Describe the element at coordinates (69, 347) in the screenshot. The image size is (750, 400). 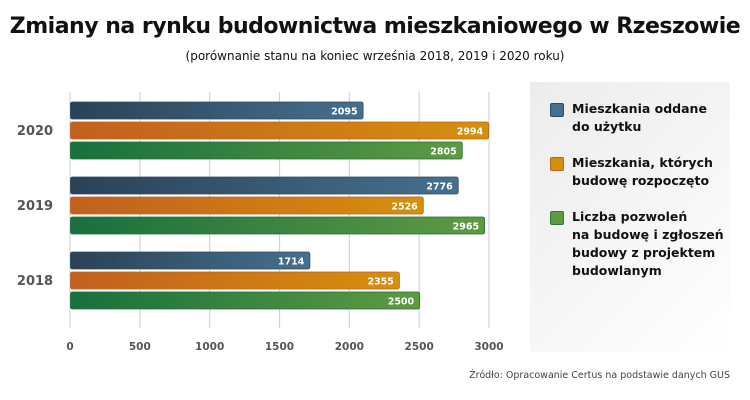
I see `x-tick-label: 0` at that location.